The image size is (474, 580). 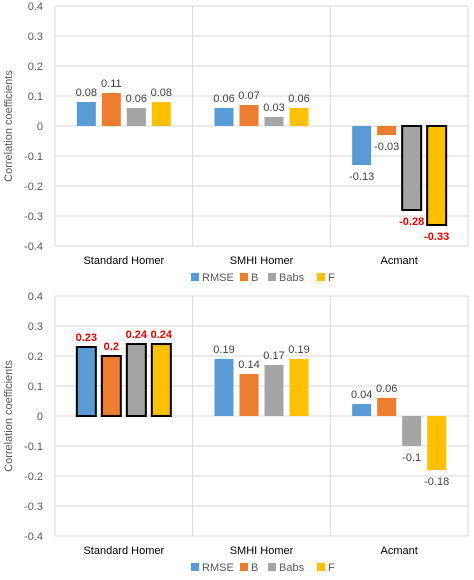 I want to click on data-label: 0.17, so click(x=273, y=356).